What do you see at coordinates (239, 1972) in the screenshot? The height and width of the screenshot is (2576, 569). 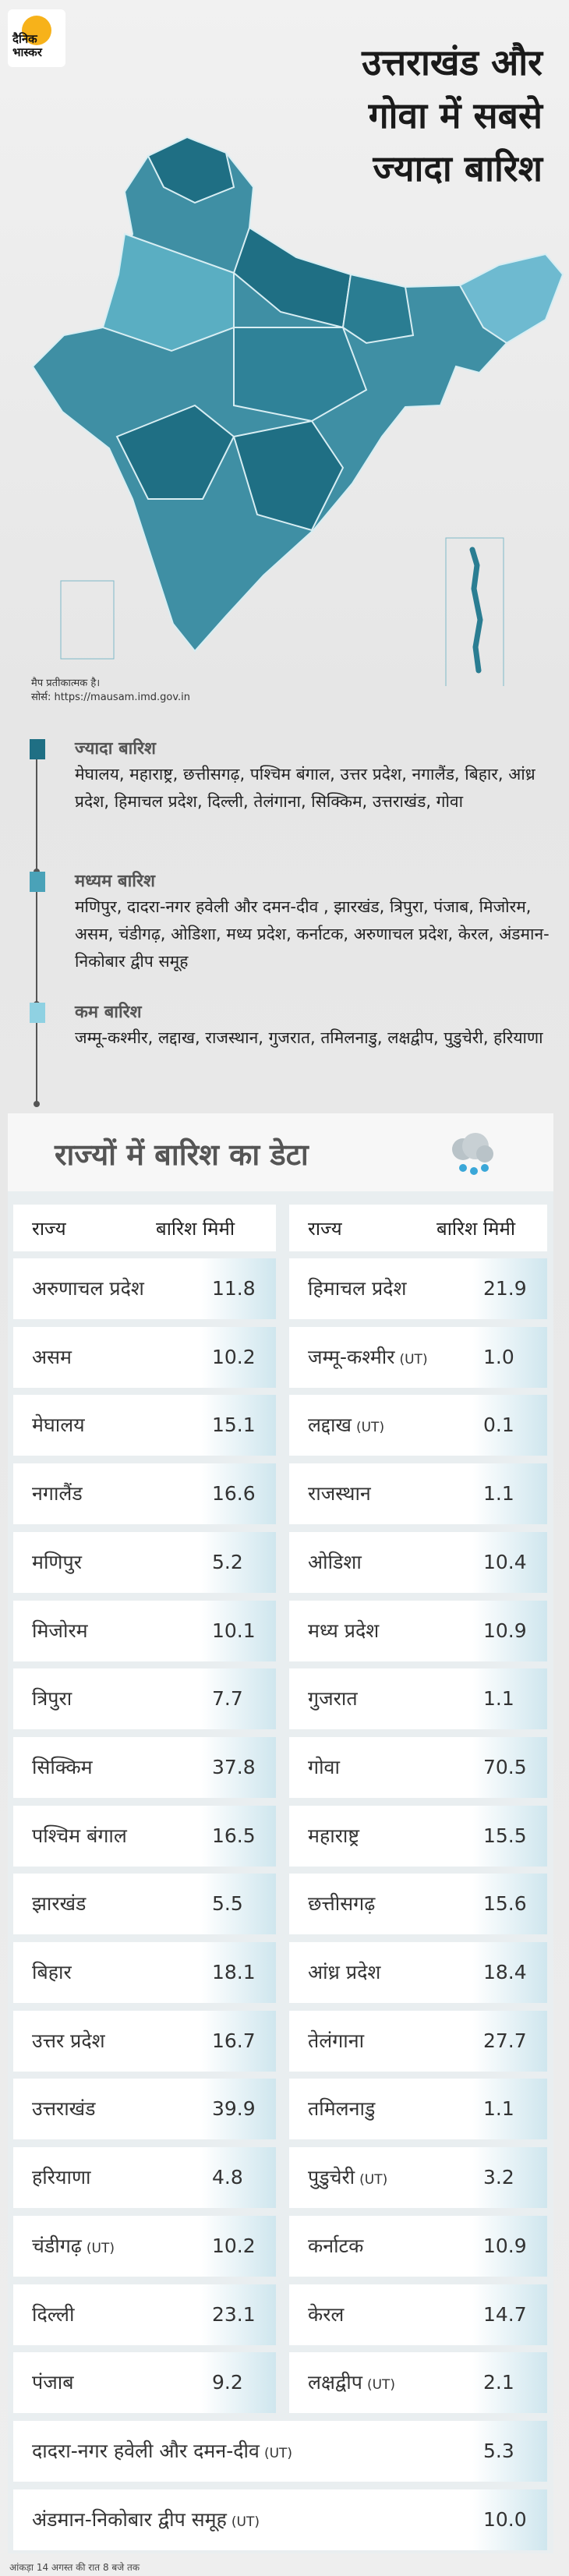 I see `value-box: 18.1` at bounding box center [239, 1972].